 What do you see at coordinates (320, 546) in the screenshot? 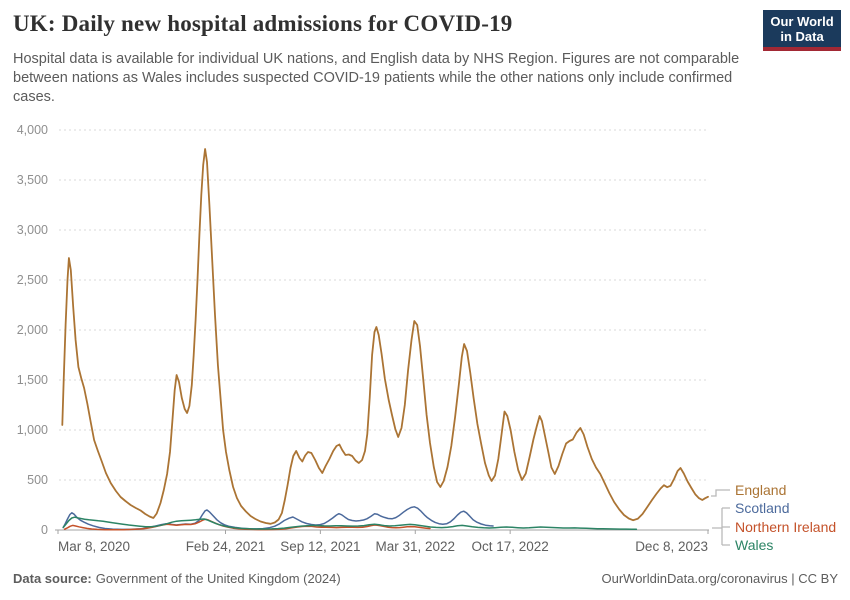
I see `x-axis-tick-label: Sep 12, 2021` at bounding box center [320, 546].